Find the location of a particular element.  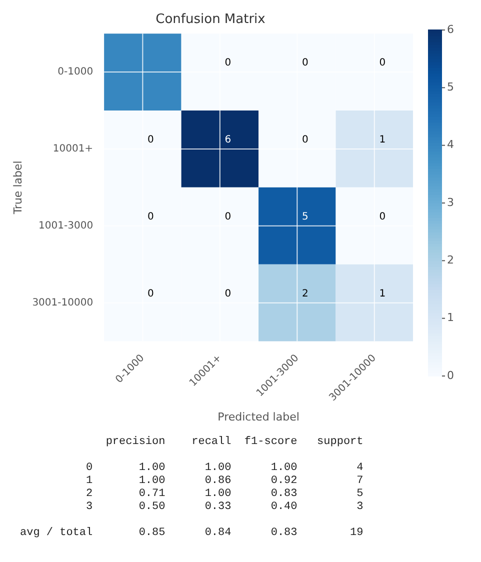

y-axis-title: True label is located at coordinates (17, 188).